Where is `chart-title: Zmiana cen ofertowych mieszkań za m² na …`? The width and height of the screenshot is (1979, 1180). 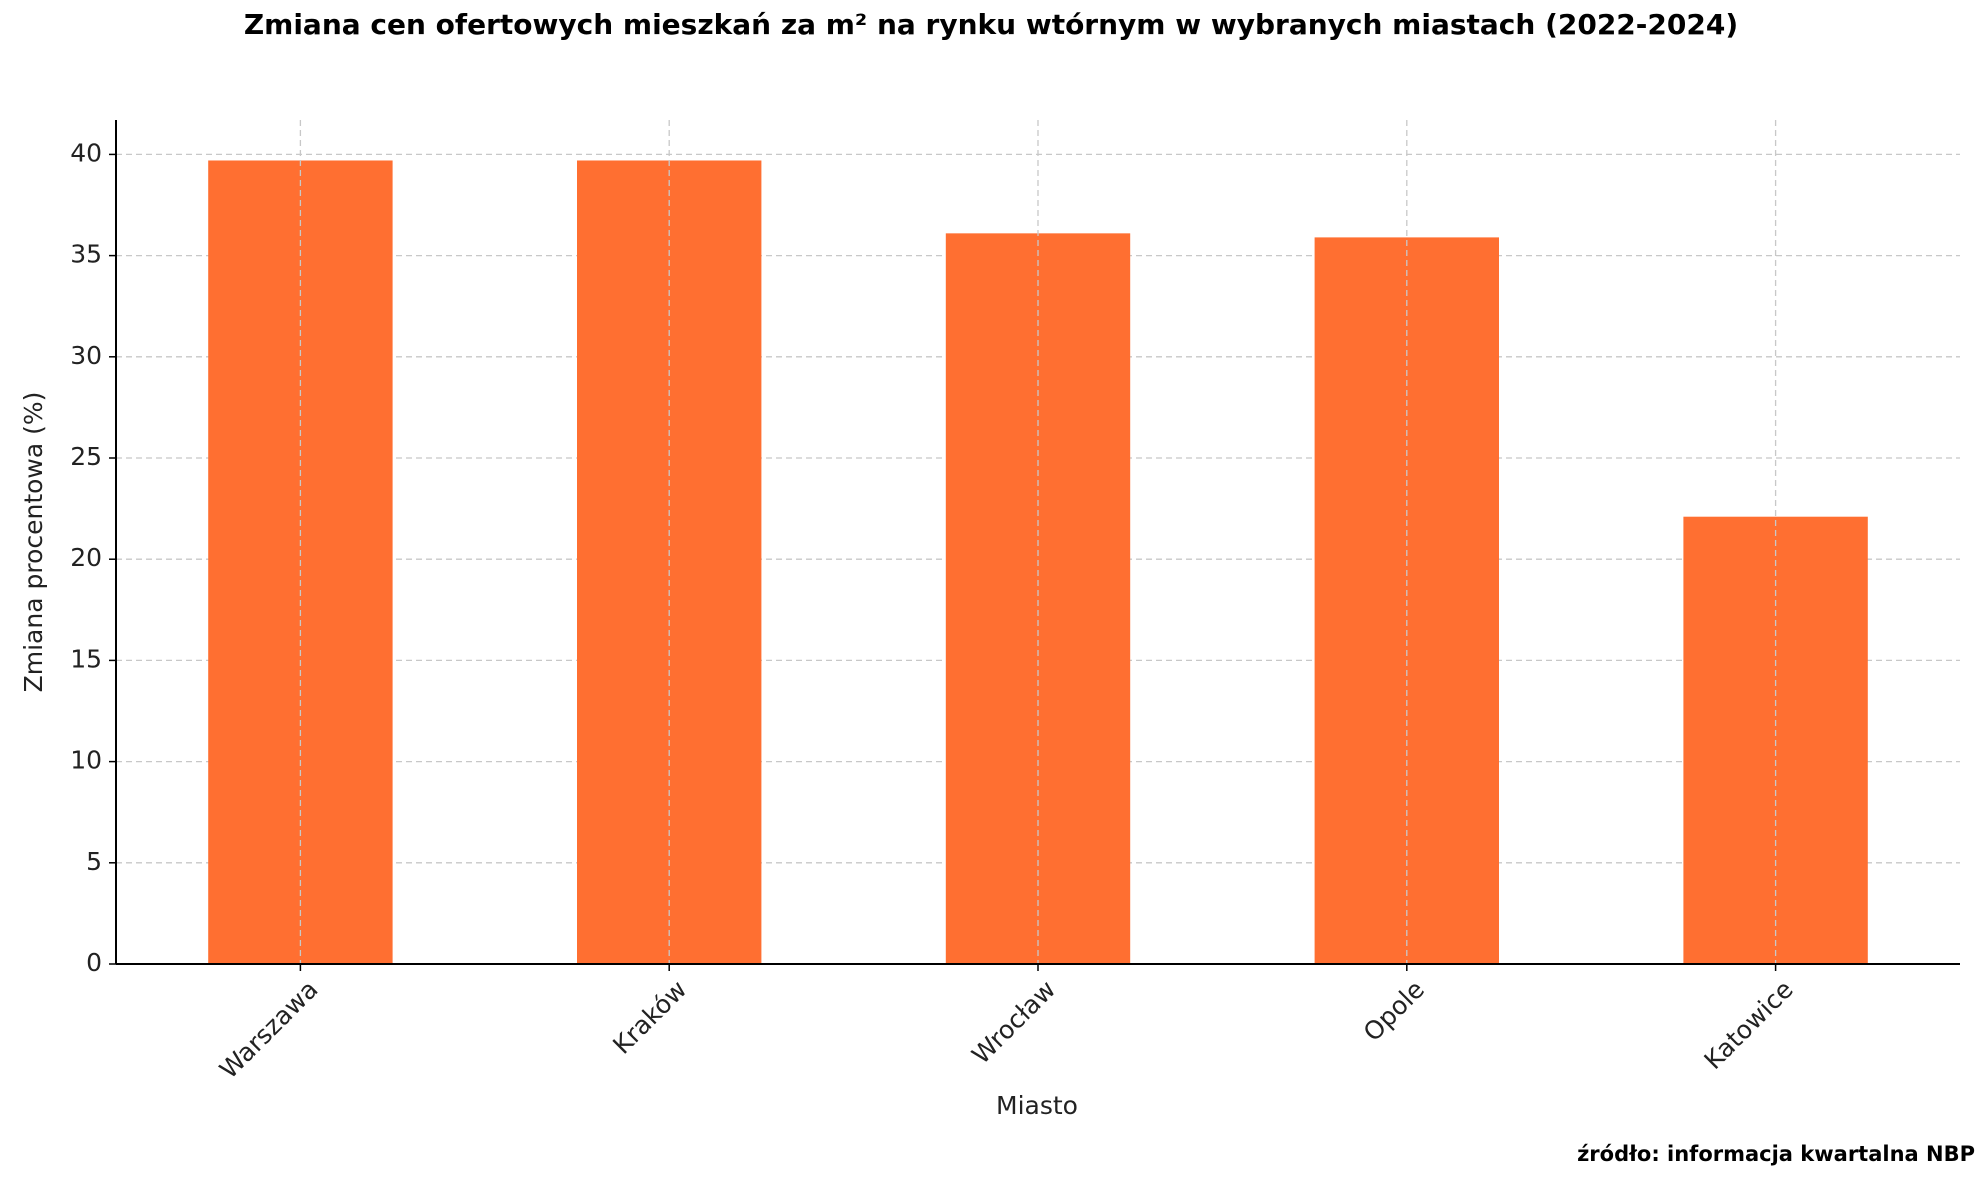
chart-title: Zmiana cen ofertowych mieszkań za m² na … is located at coordinates (991, 24).